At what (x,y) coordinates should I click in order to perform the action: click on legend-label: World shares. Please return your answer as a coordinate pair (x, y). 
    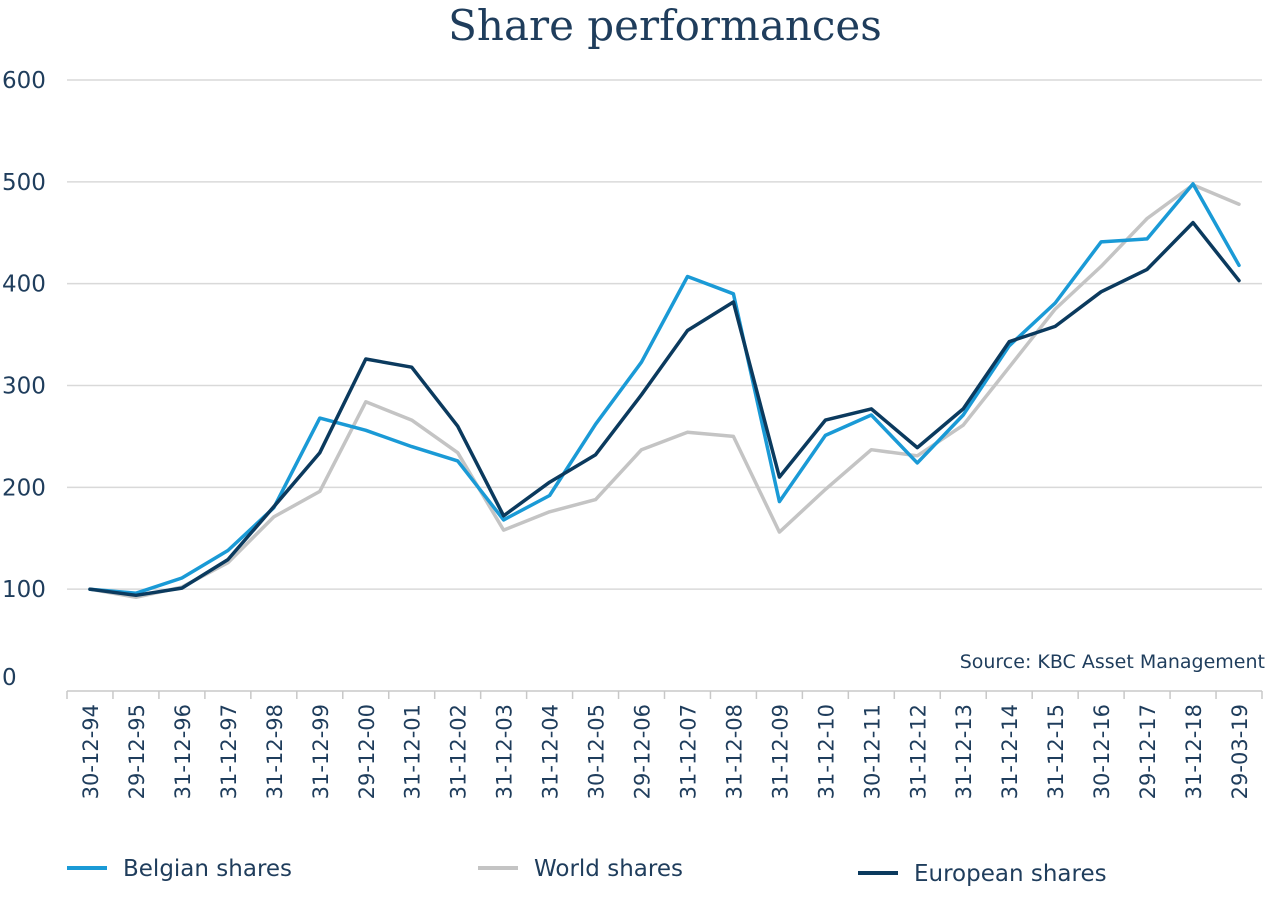
    Looking at the image, I should click on (608, 869).